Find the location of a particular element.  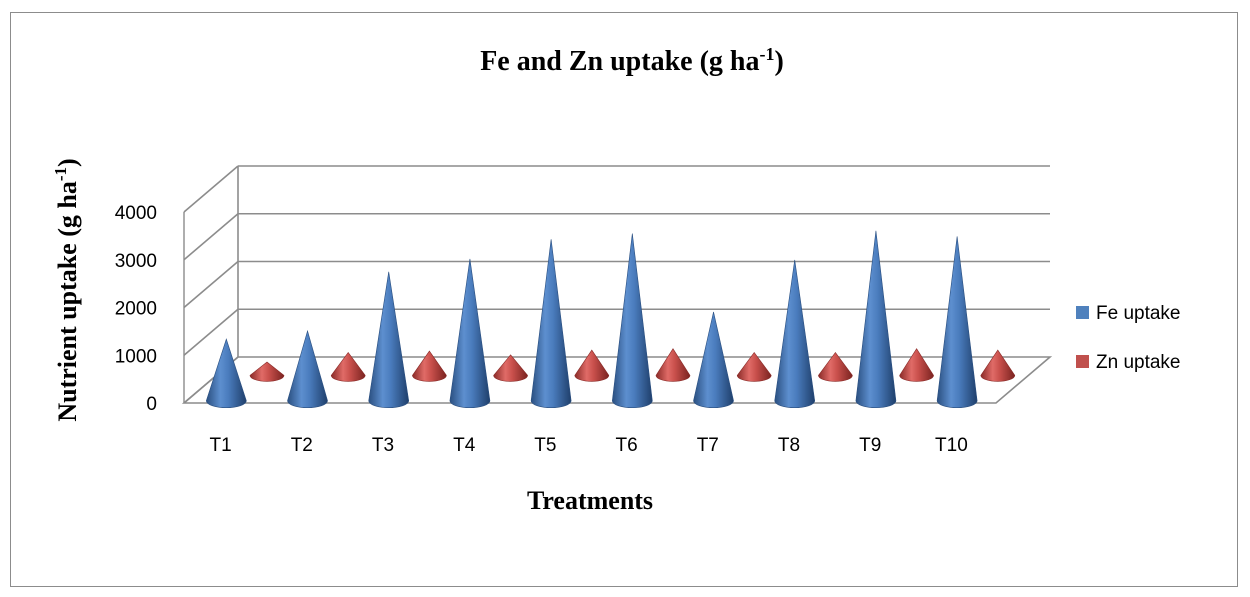

y-tick-label: 0 is located at coordinates (151, 404).